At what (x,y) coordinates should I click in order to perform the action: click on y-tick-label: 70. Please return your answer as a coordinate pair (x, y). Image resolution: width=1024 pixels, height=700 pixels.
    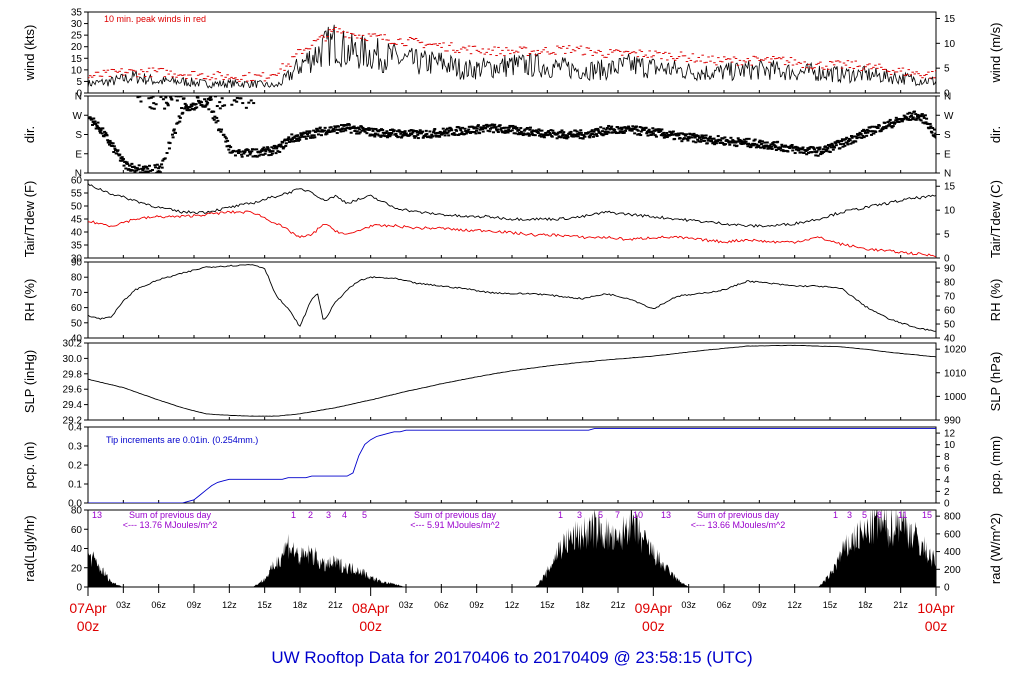
    Looking at the image, I should click on (77, 293).